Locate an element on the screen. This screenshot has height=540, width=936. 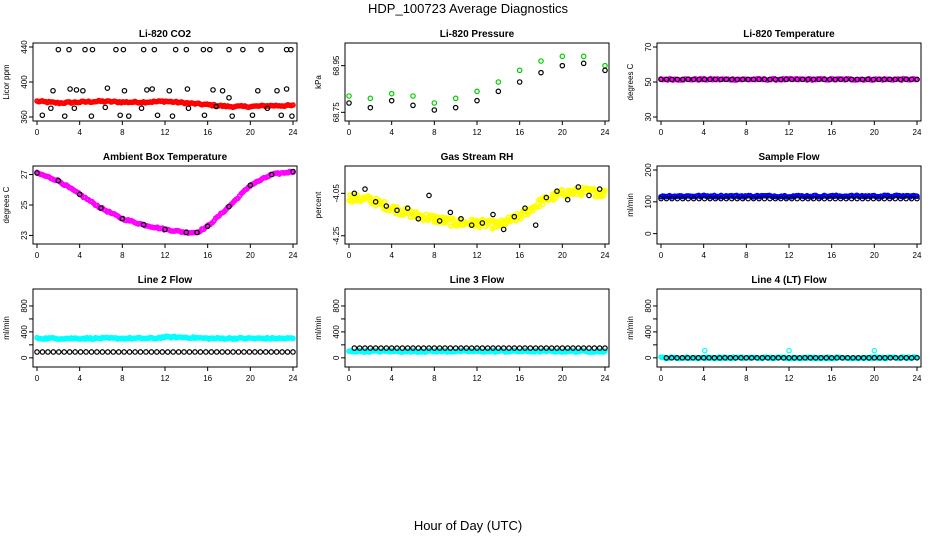
y-tick-label: 400 is located at coordinates (648, 332).